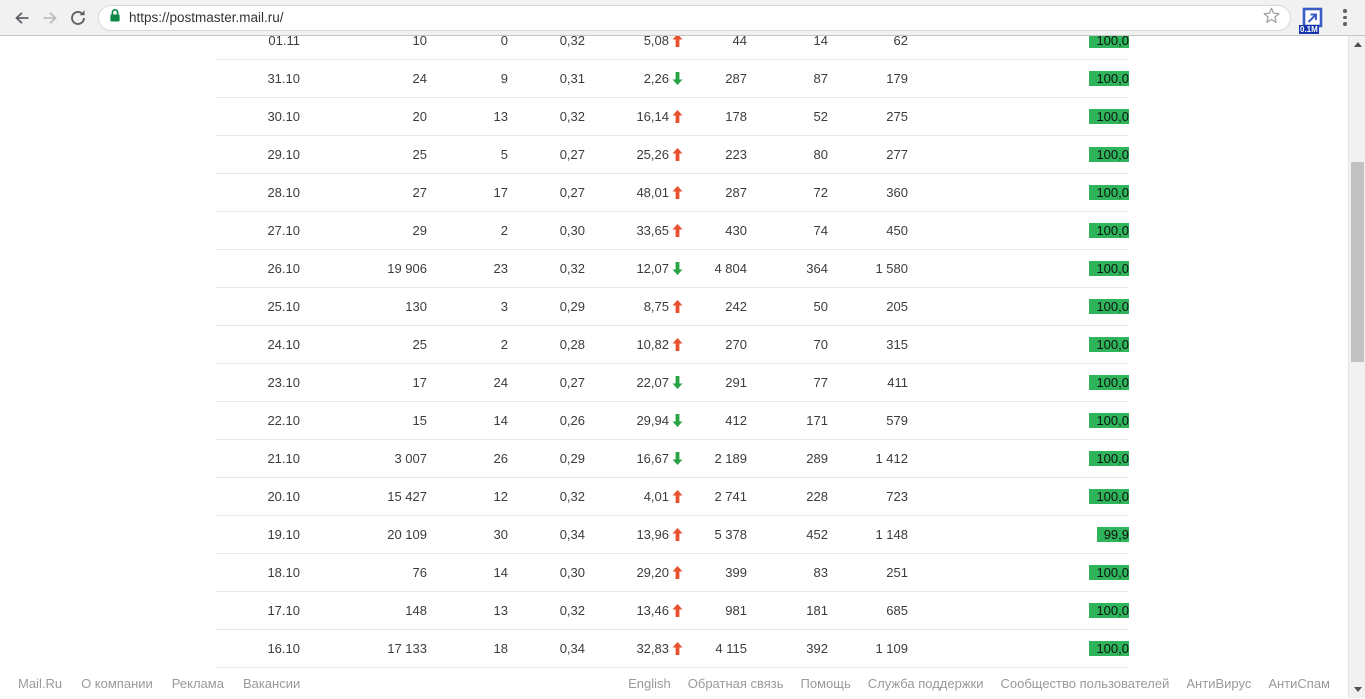 The width and height of the screenshot is (1365, 699). I want to click on footer-link: Реклама, so click(197, 683).